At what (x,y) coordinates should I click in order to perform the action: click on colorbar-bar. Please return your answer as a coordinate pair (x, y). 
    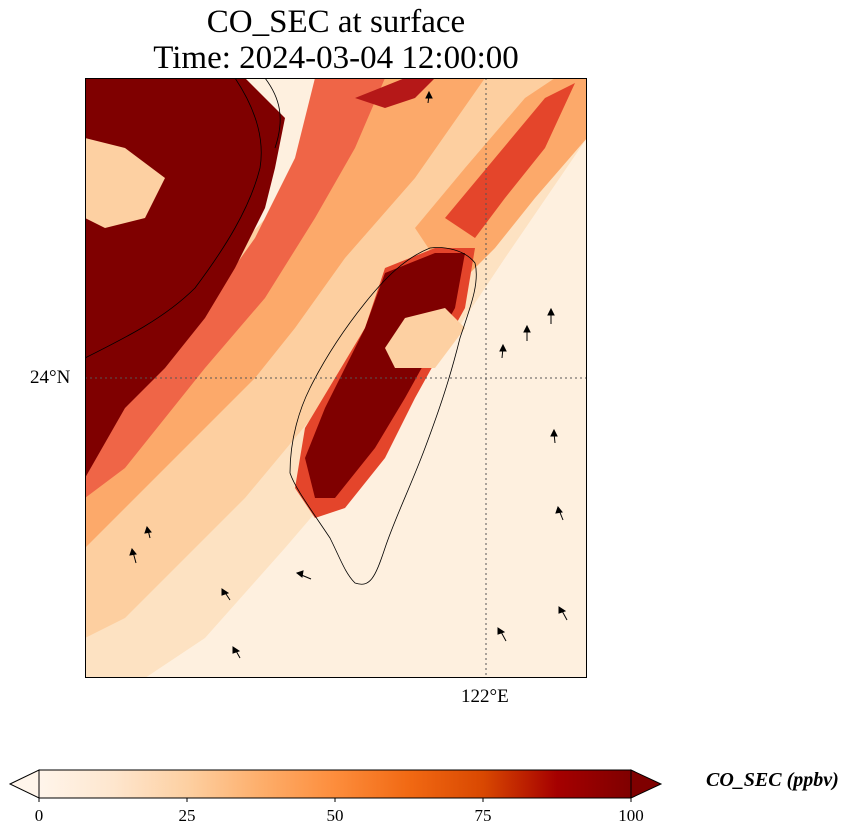
    Looking at the image, I should click on (335, 784).